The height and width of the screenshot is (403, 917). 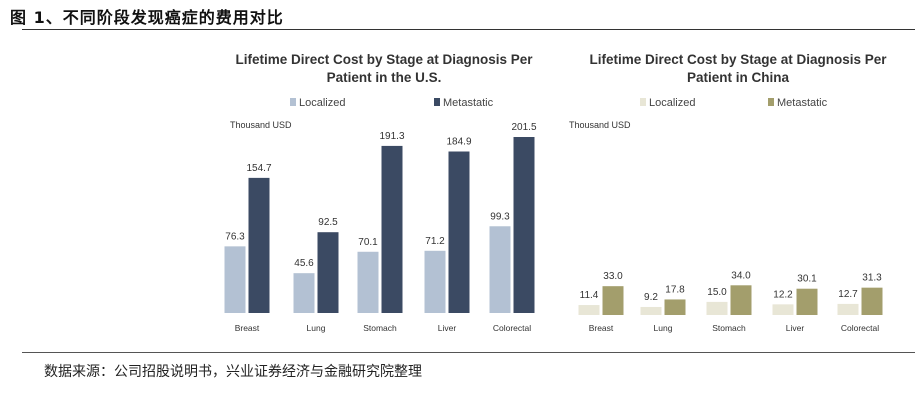 I want to click on chart-china-data-label-breast-metastatic: 33.0, so click(x=613, y=276).